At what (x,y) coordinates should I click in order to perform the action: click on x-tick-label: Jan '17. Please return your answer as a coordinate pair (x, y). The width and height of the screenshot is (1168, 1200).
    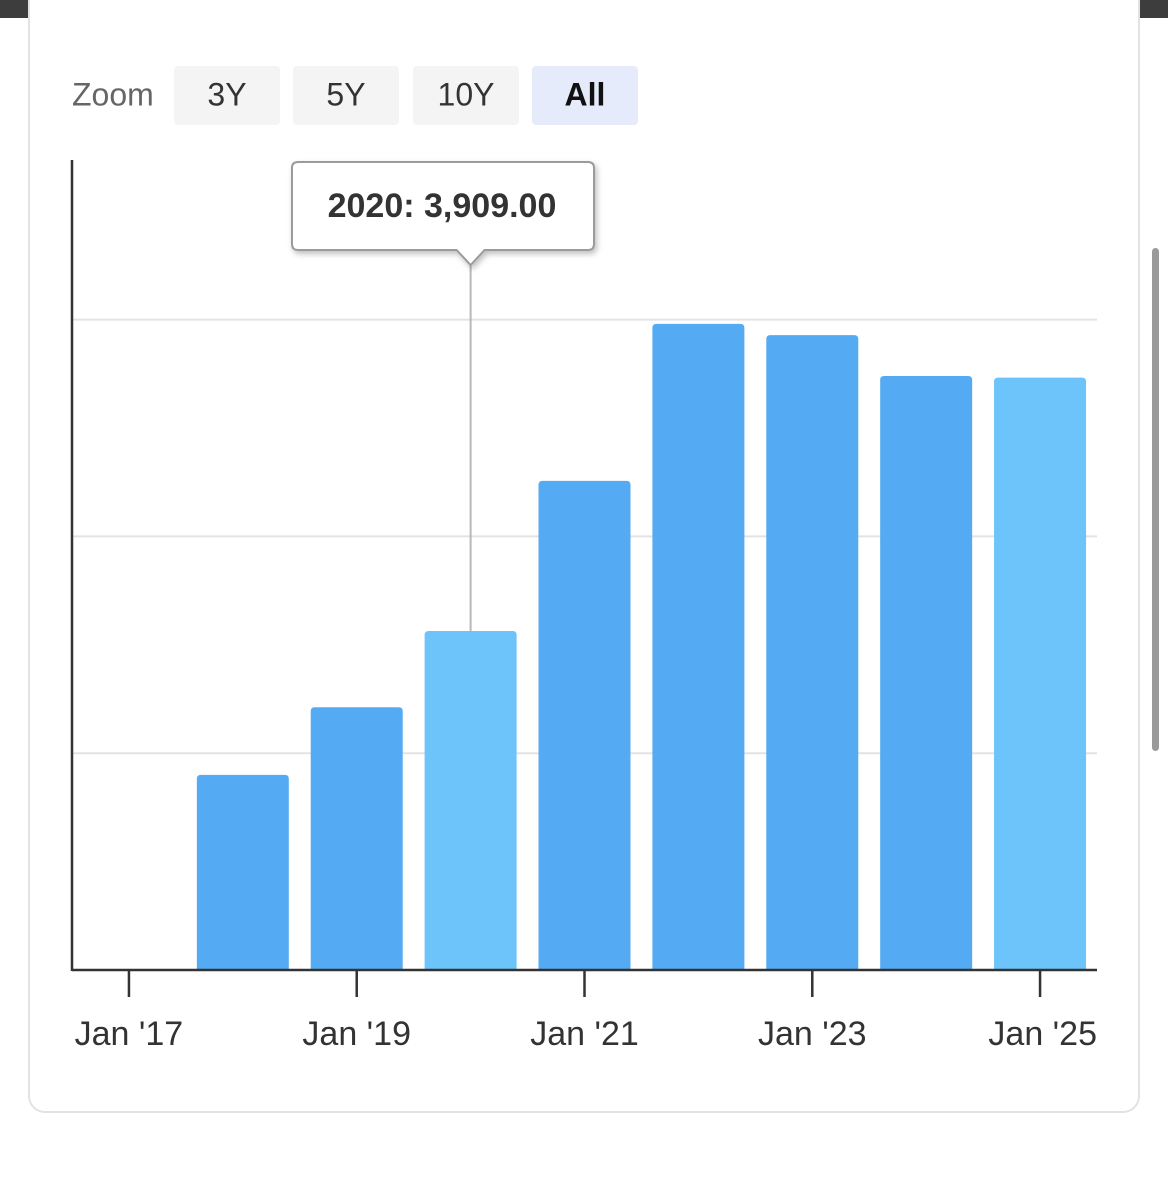
    Looking at the image, I should click on (129, 1034).